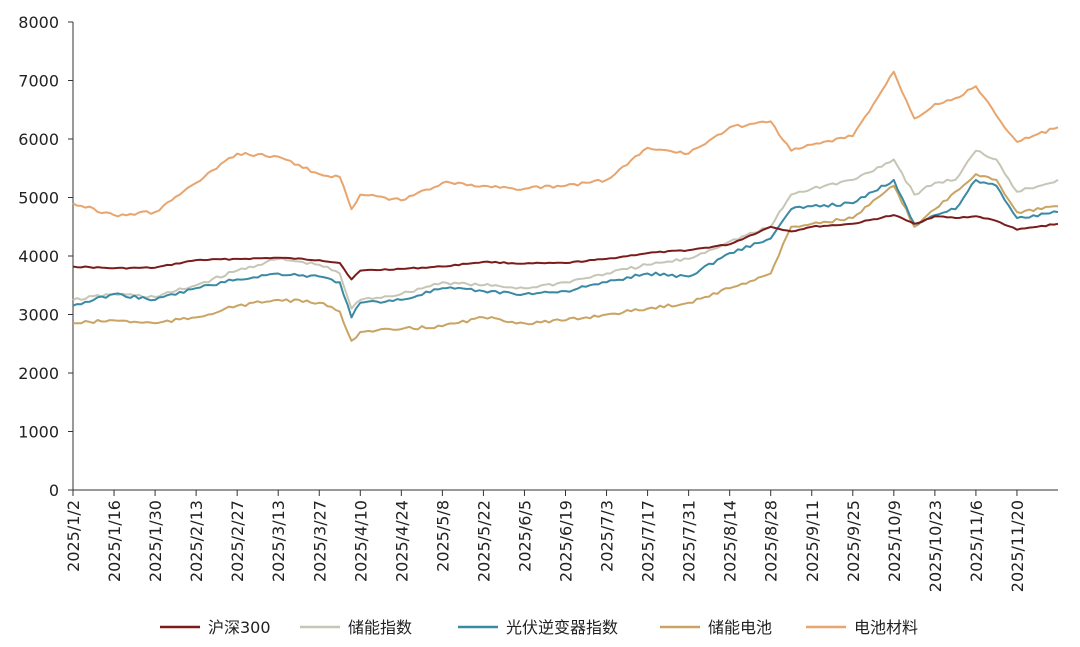 The width and height of the screenshot is (1080, 647). What do you see at coordinates (380, 627) in the screenshot?
I see `legend-label: 储能指数` at bounding box center [380, 627].